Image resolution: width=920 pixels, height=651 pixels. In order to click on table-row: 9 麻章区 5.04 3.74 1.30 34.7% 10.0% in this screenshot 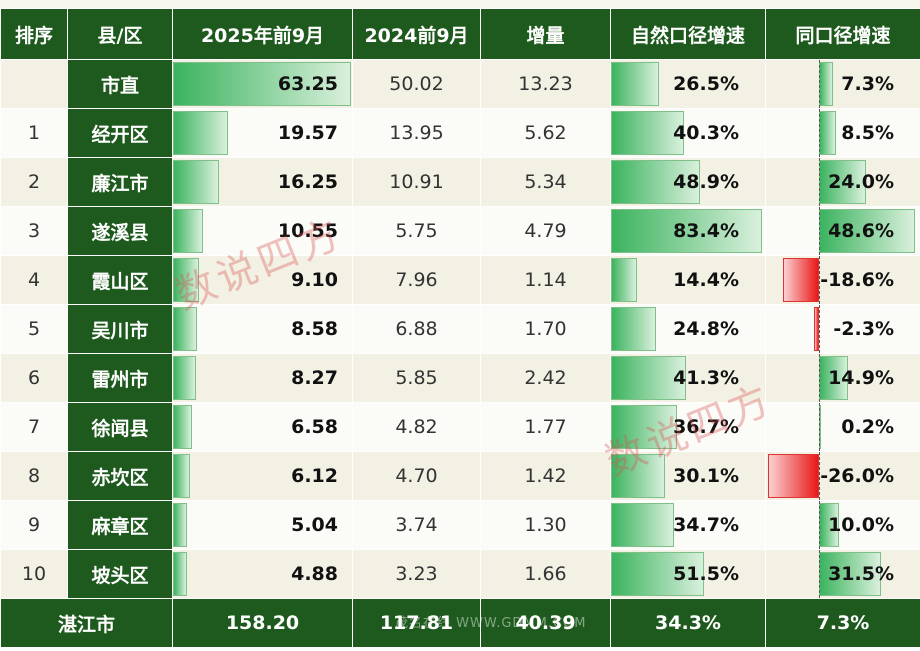, I will do `click(460, 525)`.